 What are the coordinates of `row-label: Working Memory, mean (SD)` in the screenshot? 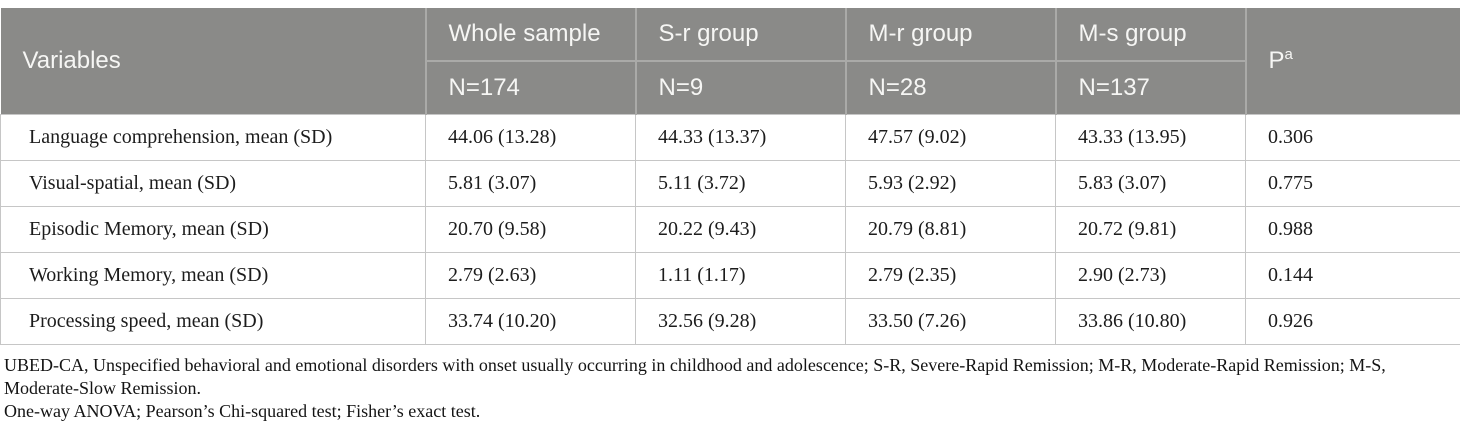 It's located at (213, 275).